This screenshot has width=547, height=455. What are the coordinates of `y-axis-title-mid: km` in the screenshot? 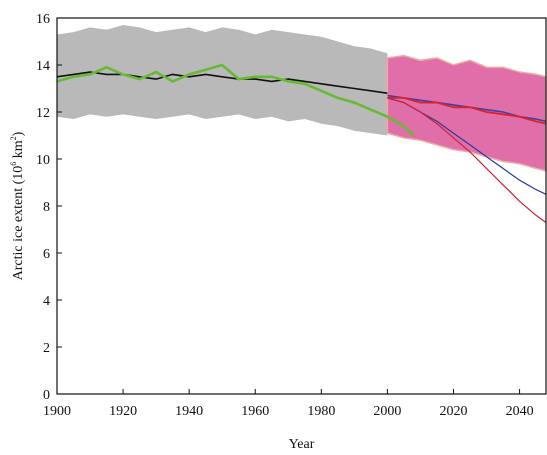 It's located at (18, 151).